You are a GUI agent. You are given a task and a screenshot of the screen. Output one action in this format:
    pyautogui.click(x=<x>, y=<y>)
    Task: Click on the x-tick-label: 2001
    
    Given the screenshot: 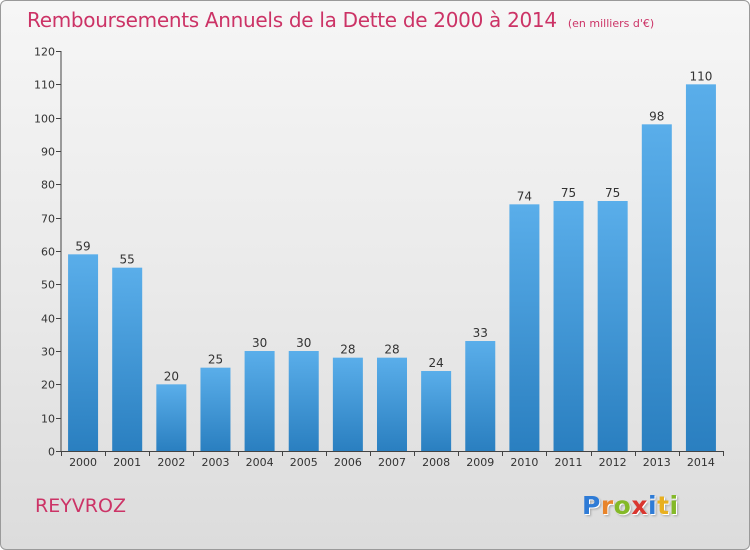 What is the action you would take?
    pyautogui.click(x=127, y=462)
    